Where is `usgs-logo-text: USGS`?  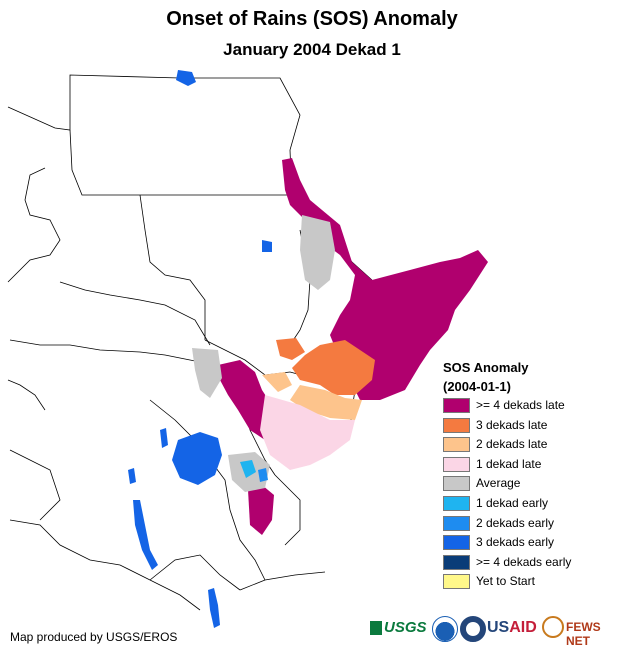
usgs-logo-text: USGS is located at coordinates (405, 627).